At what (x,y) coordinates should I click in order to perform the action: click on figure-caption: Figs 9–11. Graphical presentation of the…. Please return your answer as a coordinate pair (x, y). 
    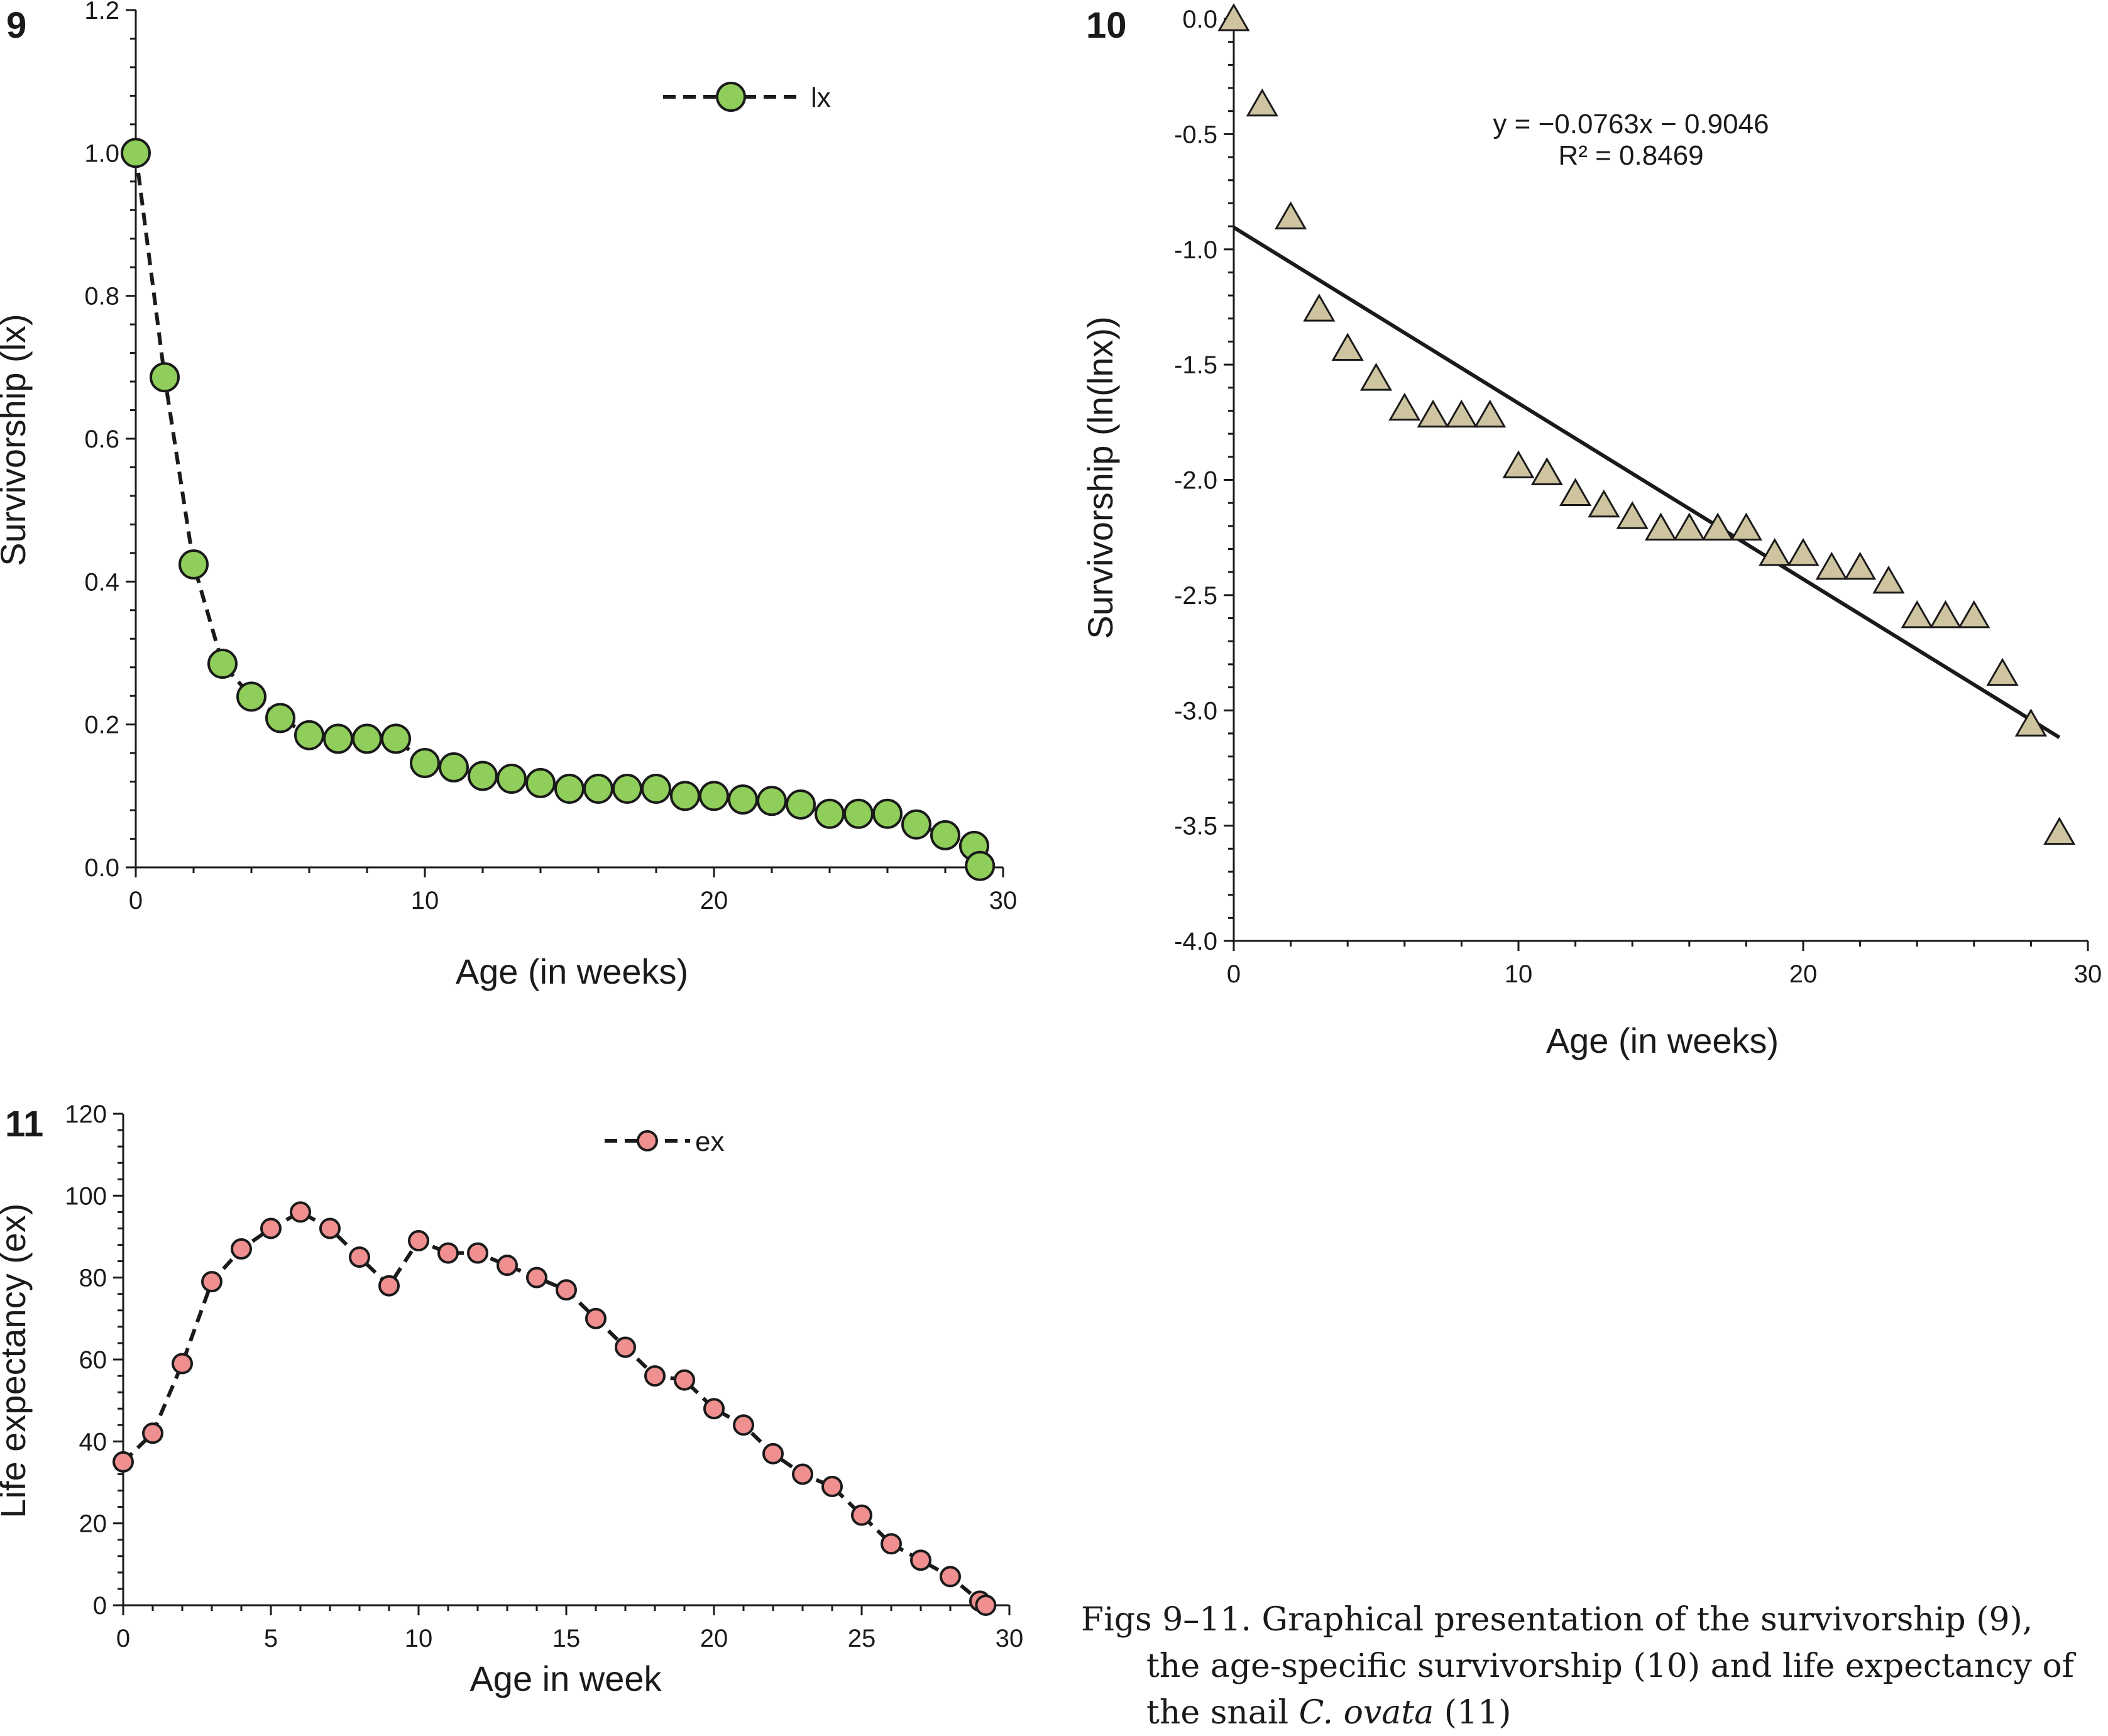
    Looking at the image, I should click on (1590, 1666).